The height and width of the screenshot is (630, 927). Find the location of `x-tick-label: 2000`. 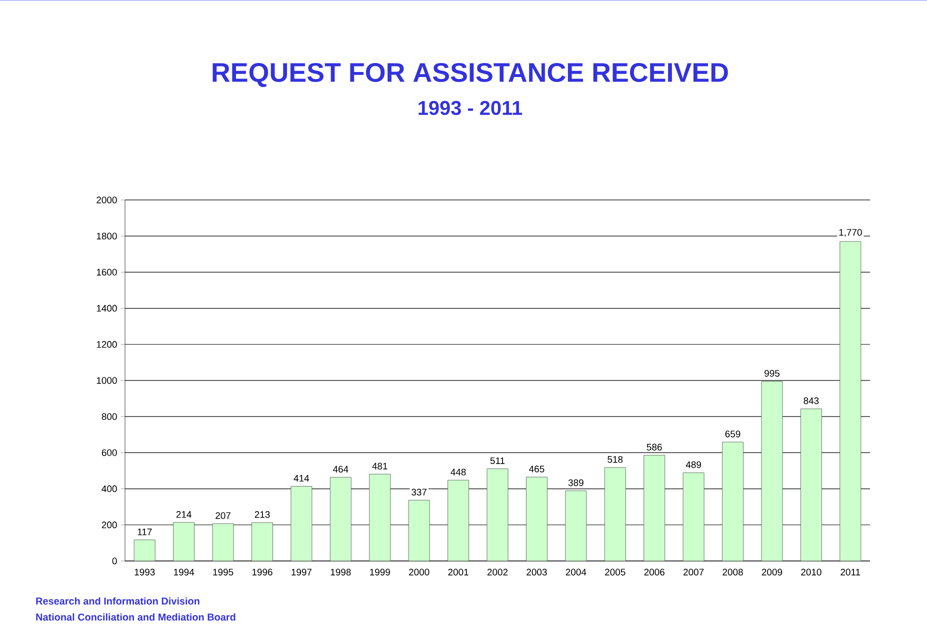

x-tick-label: 2000 is located at coordinates (419, 572).